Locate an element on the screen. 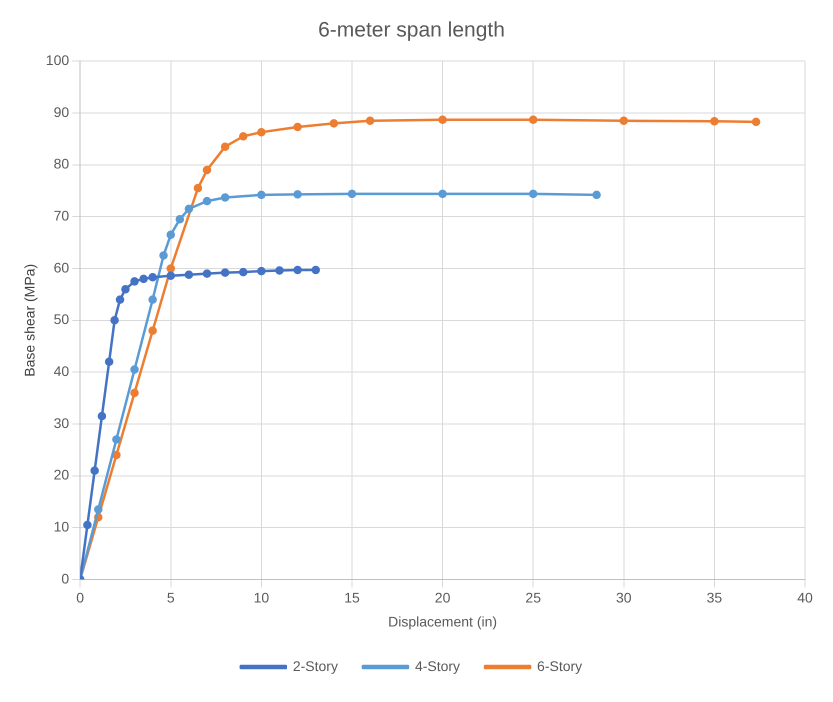 The width and height of the screenshot is (833, 702). x-tick-label: 40 is located at coordinates (805, 598).